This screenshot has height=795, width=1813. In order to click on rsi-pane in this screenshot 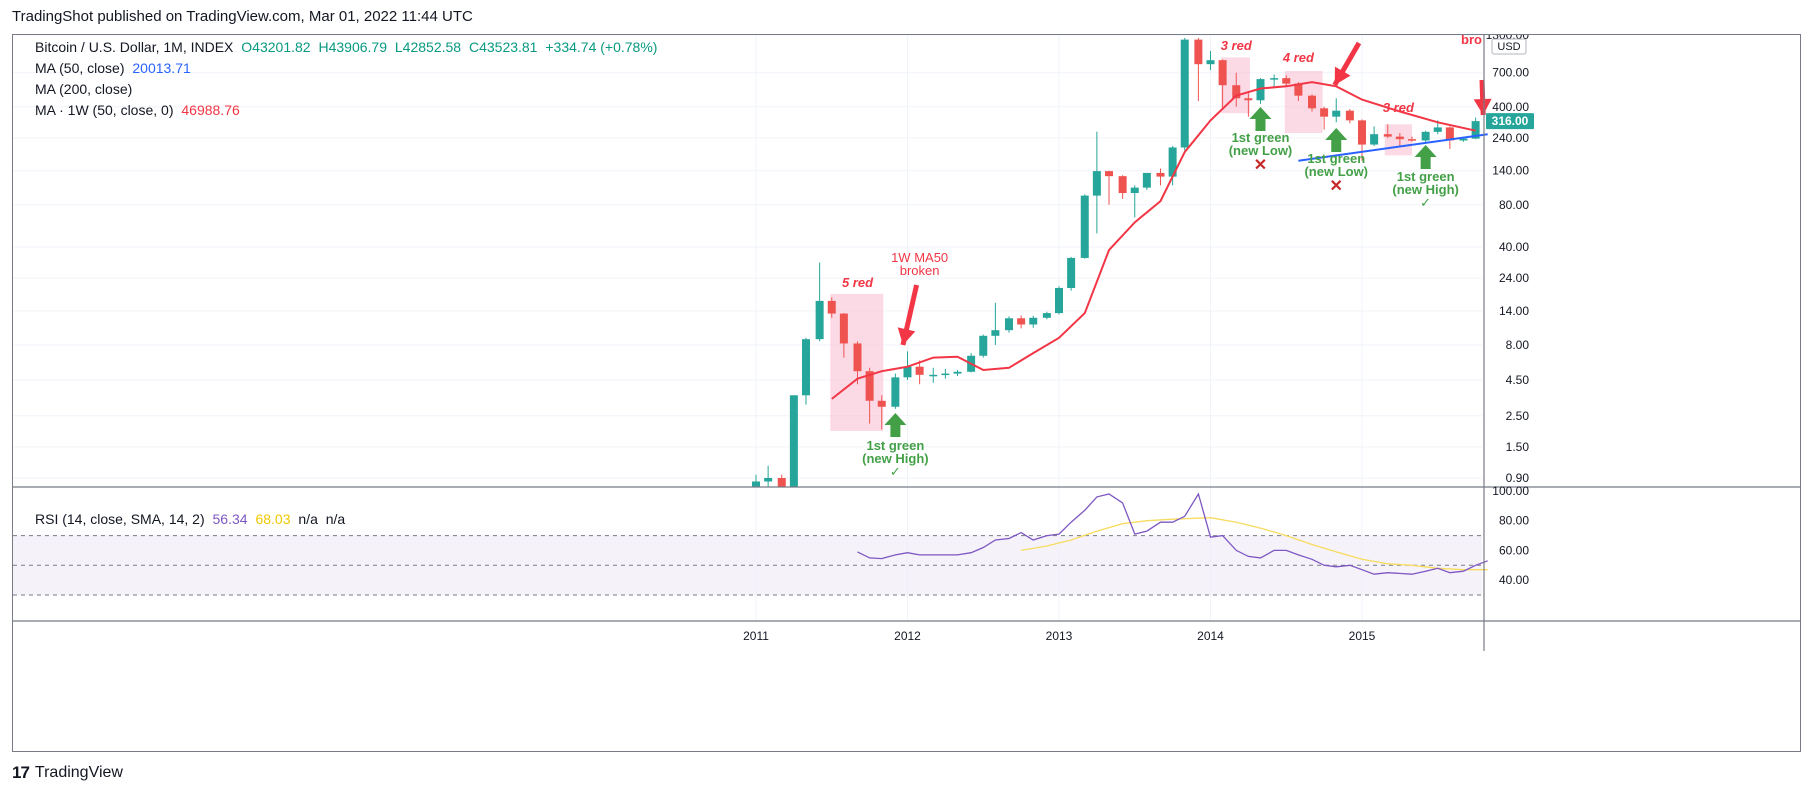, I will do `click(750, 544)`.